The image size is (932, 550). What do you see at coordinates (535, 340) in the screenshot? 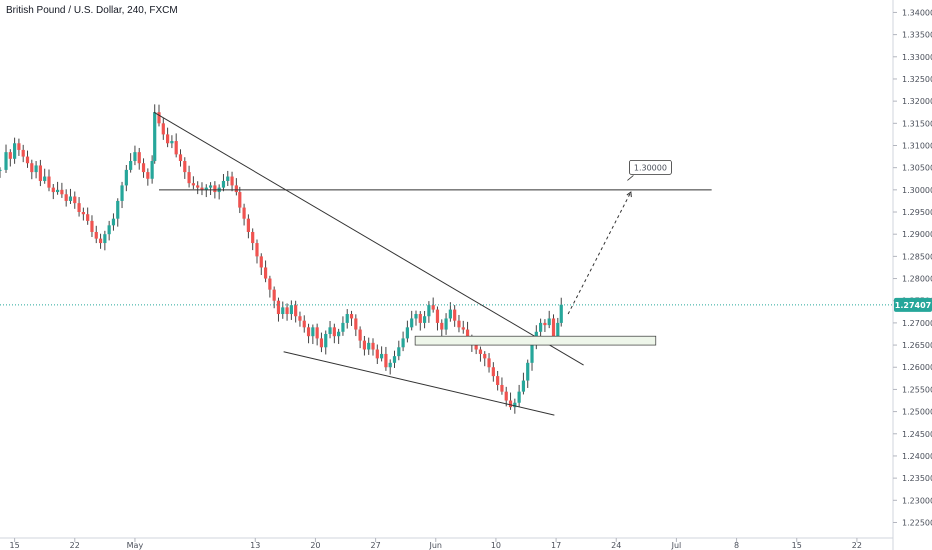
I see `support-zone-box` at bounding box center [535, 340].